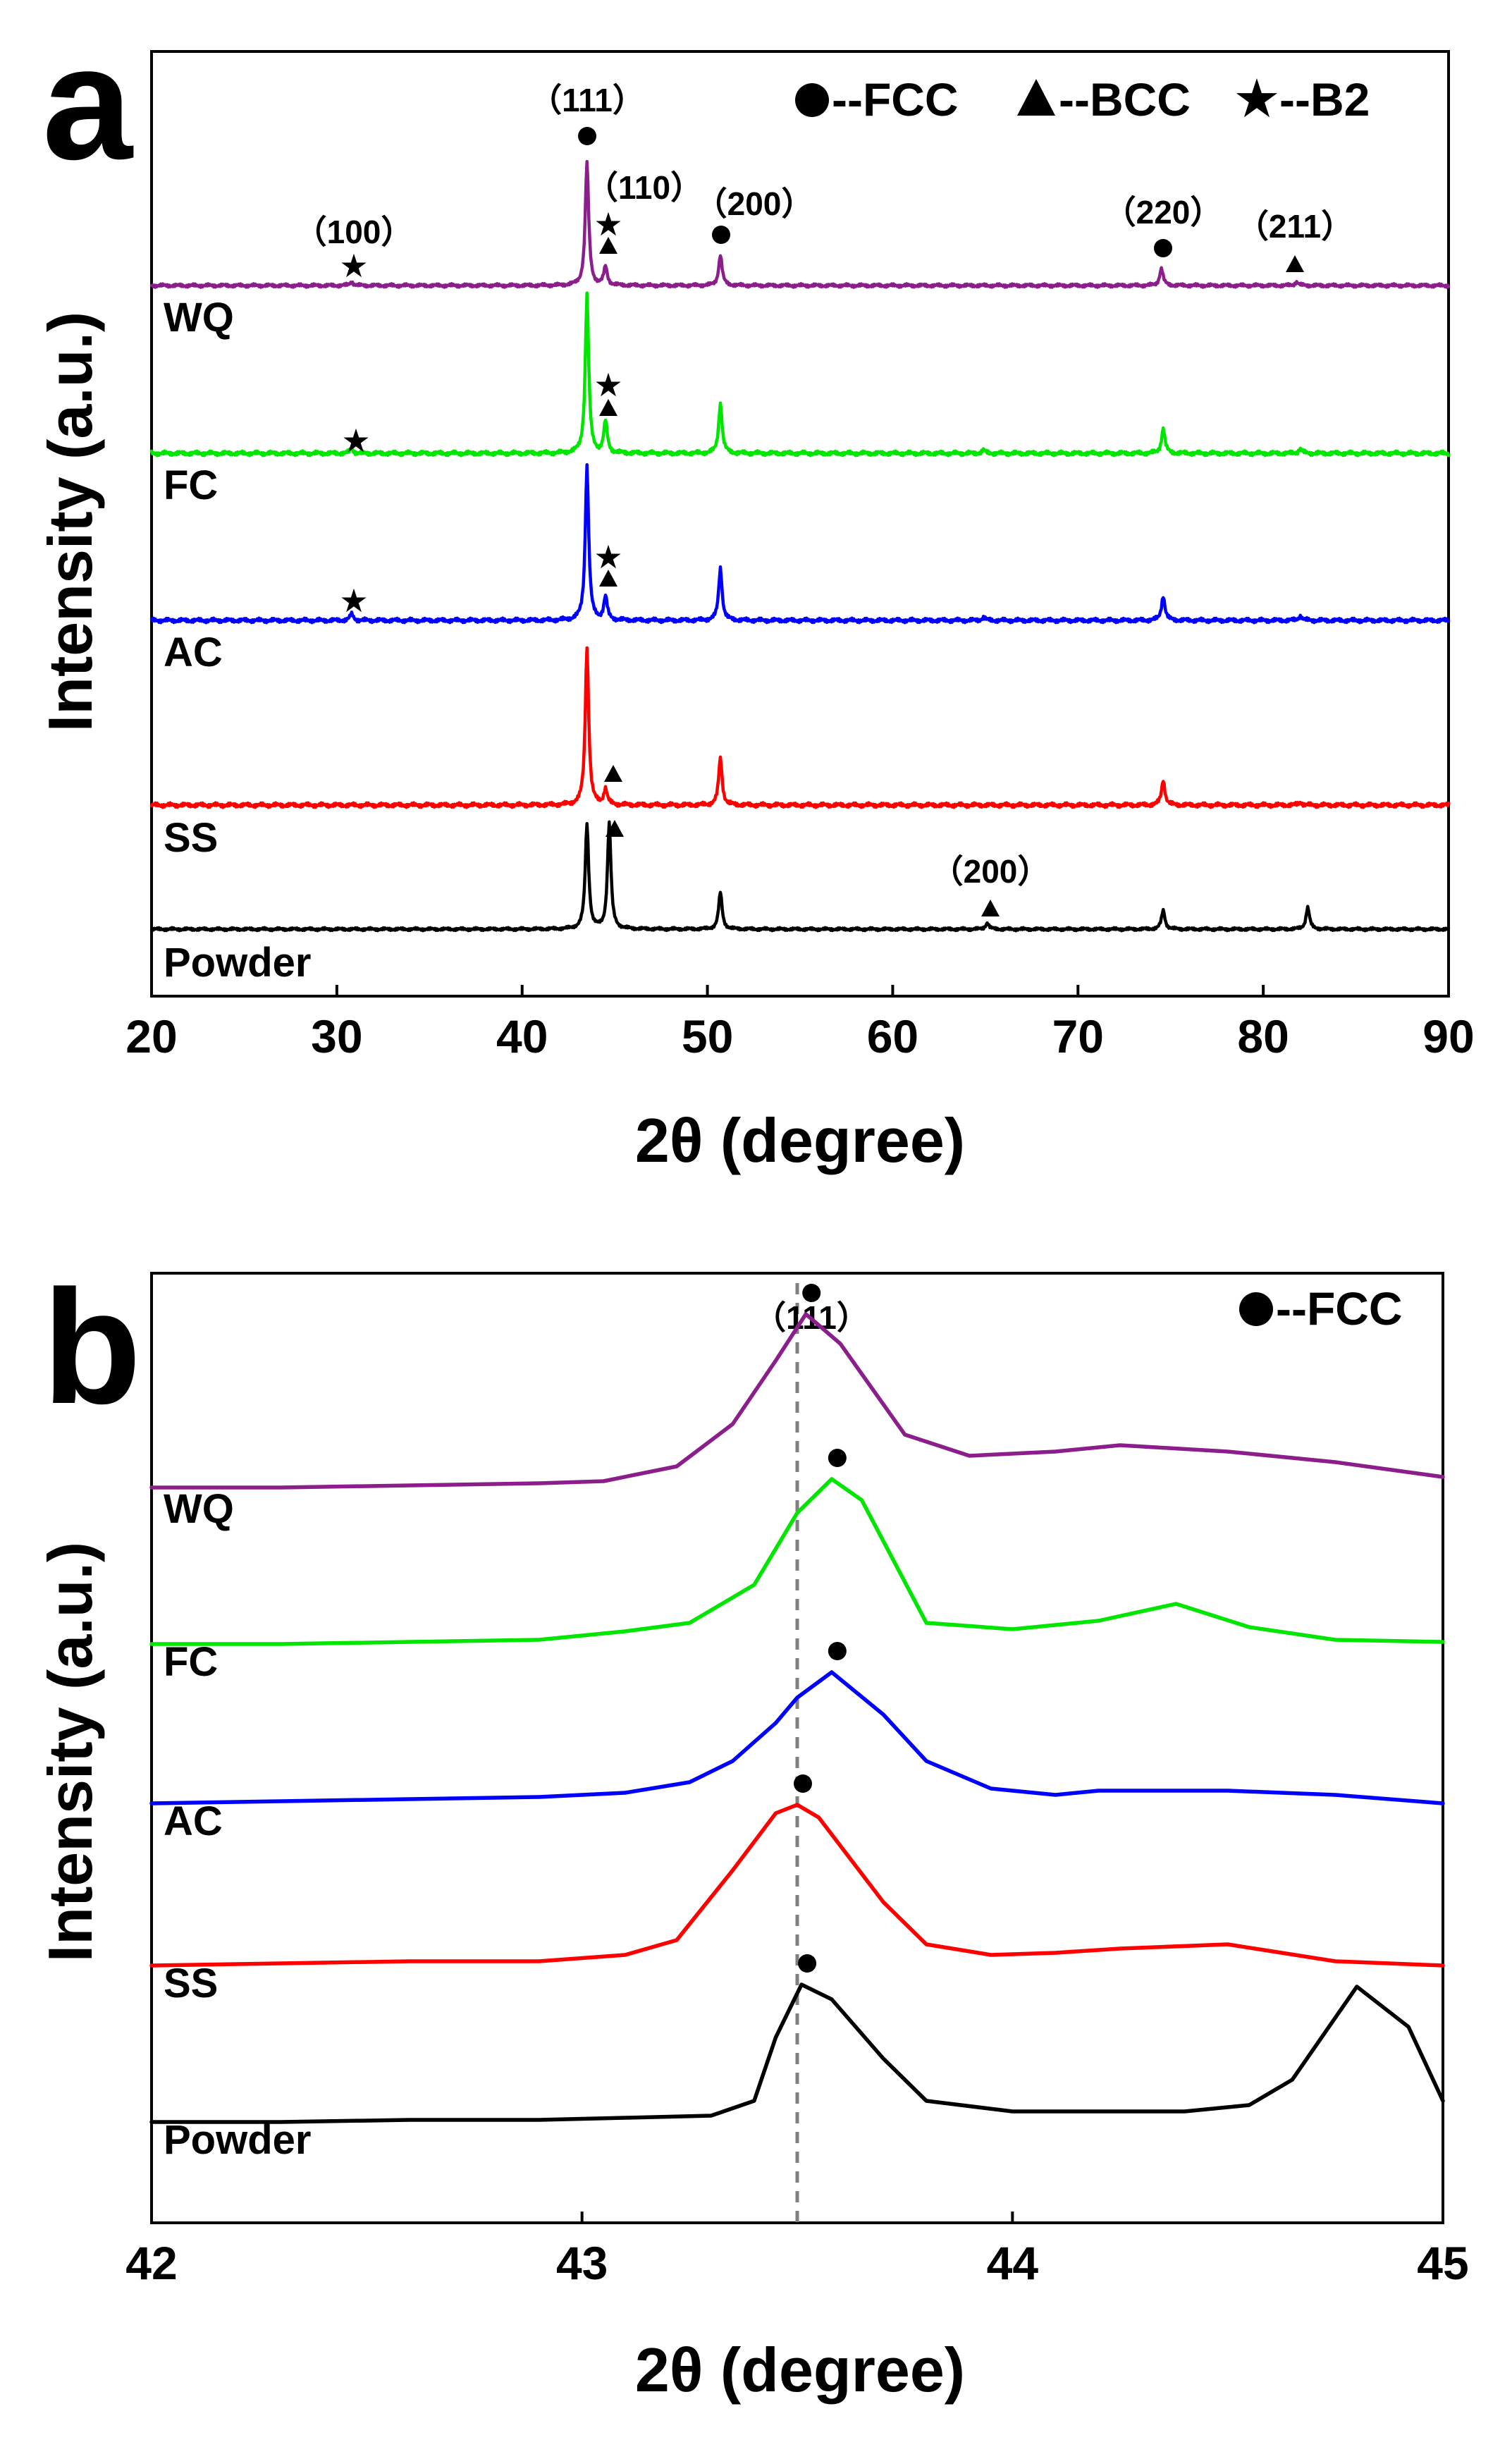 Image resolution: width=1512 pixels, height=2447 pixels. What do you see at coordinates (820, 1628) in the screenshot?
I see `panel-b-peak-markers` at bounding box center [820, 1628].